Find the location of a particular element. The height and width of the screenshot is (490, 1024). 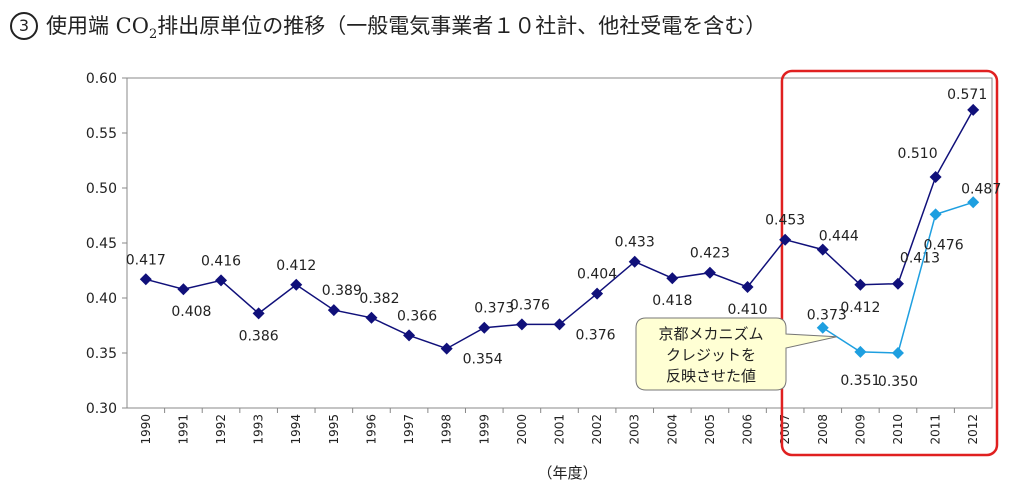

x-tick-label: 2002 is located at coordinates (597, 429).